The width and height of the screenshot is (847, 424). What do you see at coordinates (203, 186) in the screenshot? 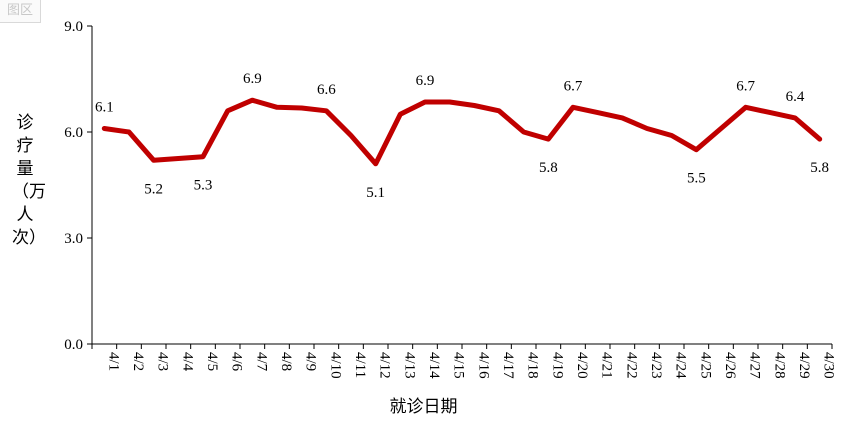
I see `data-label: 5.3` at bounding box center [203, 186].